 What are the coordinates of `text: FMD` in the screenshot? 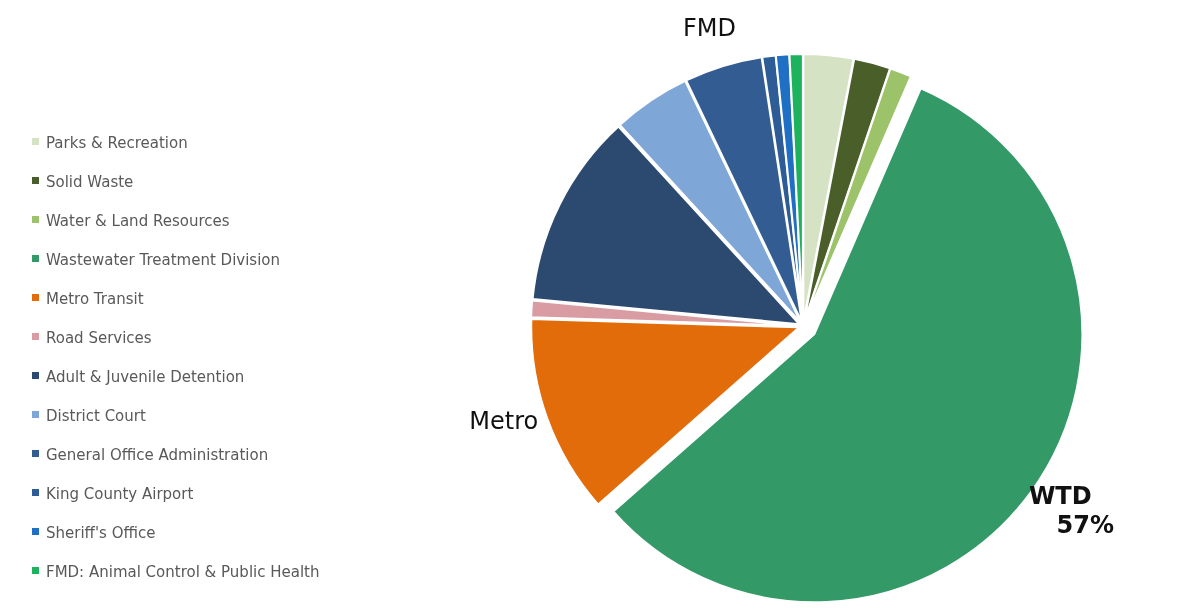 It's located at (709, 28).